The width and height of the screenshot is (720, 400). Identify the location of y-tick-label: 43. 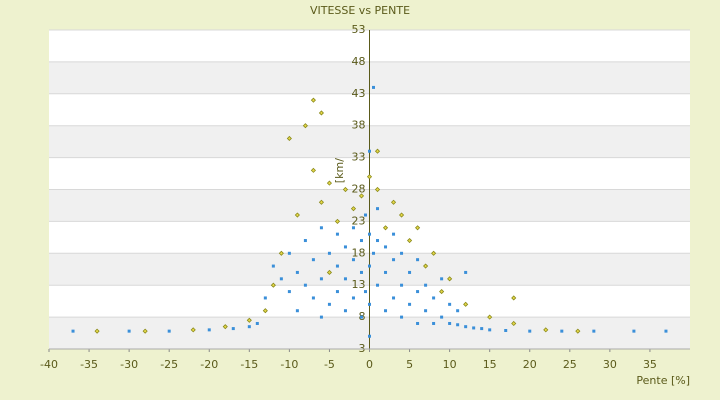
(359, 93).